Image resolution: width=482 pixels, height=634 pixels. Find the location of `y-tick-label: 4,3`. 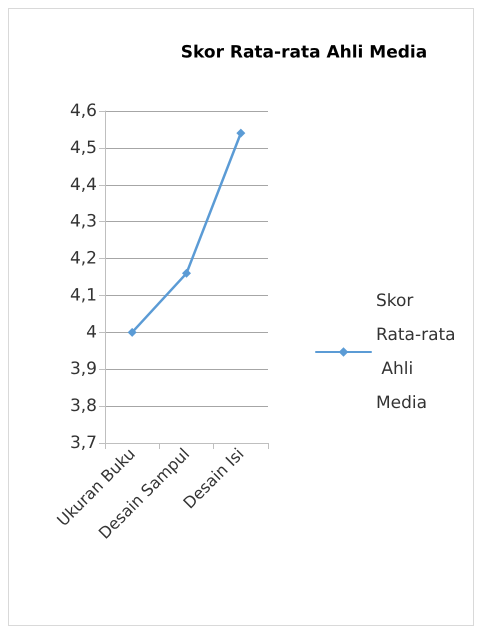

y-tick-label: 4,3 is located at coordinates (83, 222).